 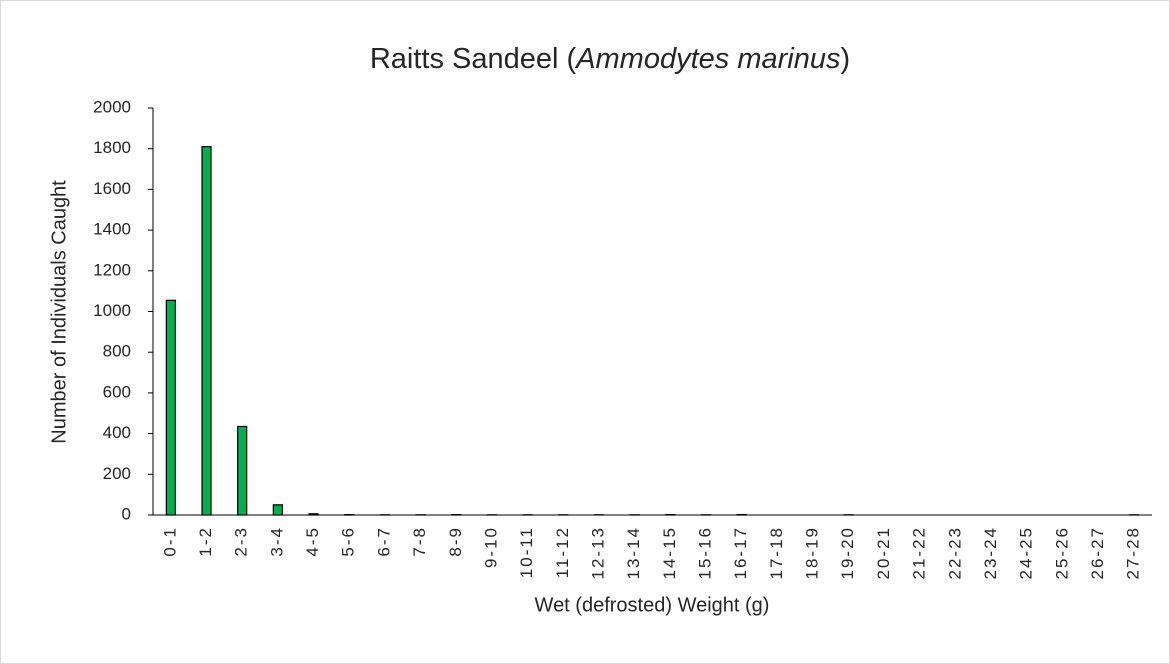 I want to click on x-tick-label: 16-17, so click(x=740, y=552).